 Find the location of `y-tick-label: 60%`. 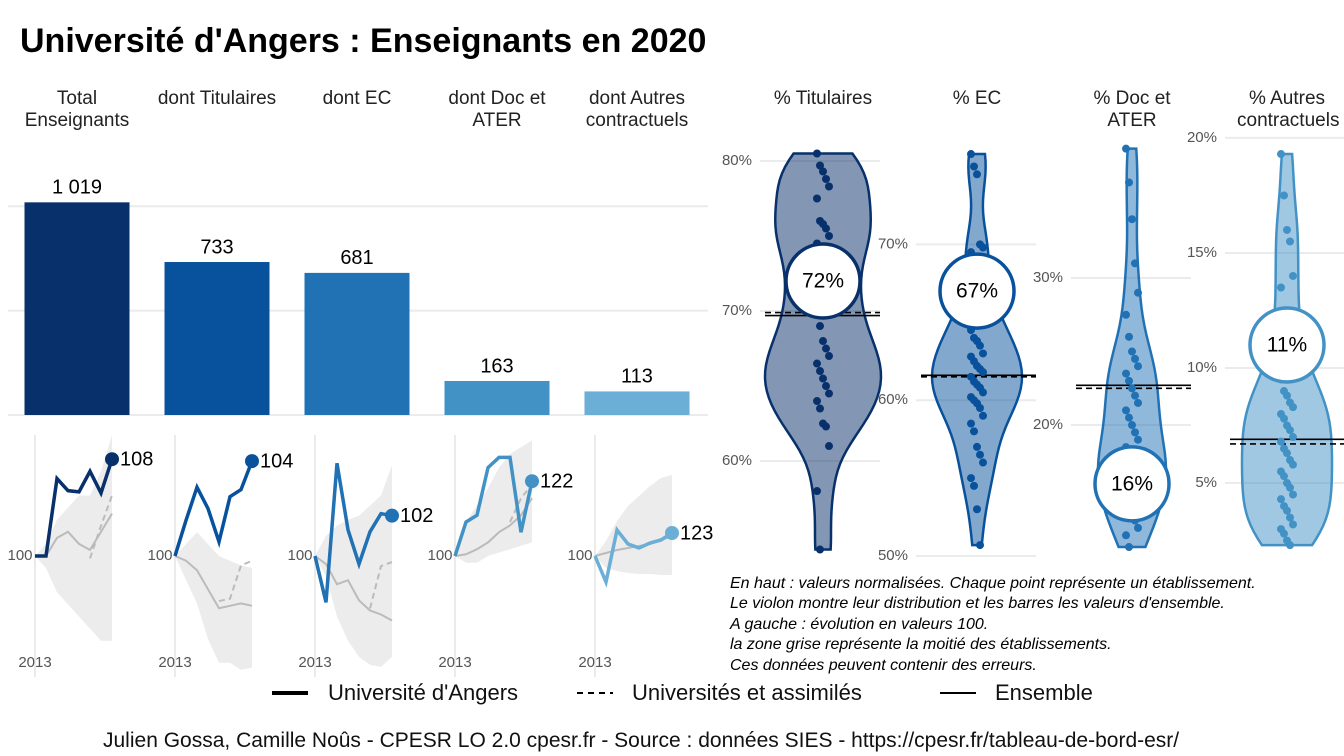

y-tick-label: 60% is located at coordinates (893, 399).